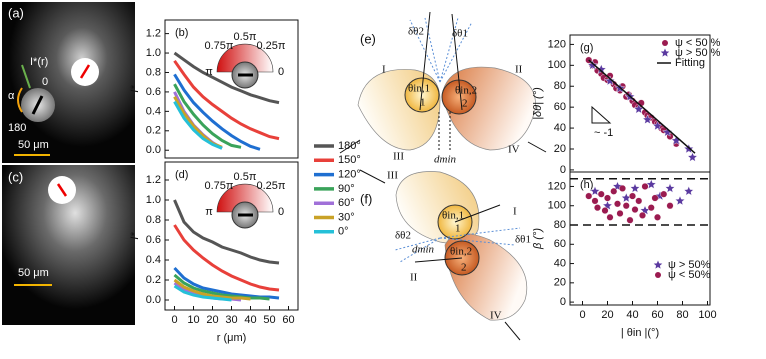 This screenshot has width=766, height=359. What do you see at coordinates (153, 150) in the screenshot?
I see `y-tick-label: 0.0` at bounding box center [153, 150].